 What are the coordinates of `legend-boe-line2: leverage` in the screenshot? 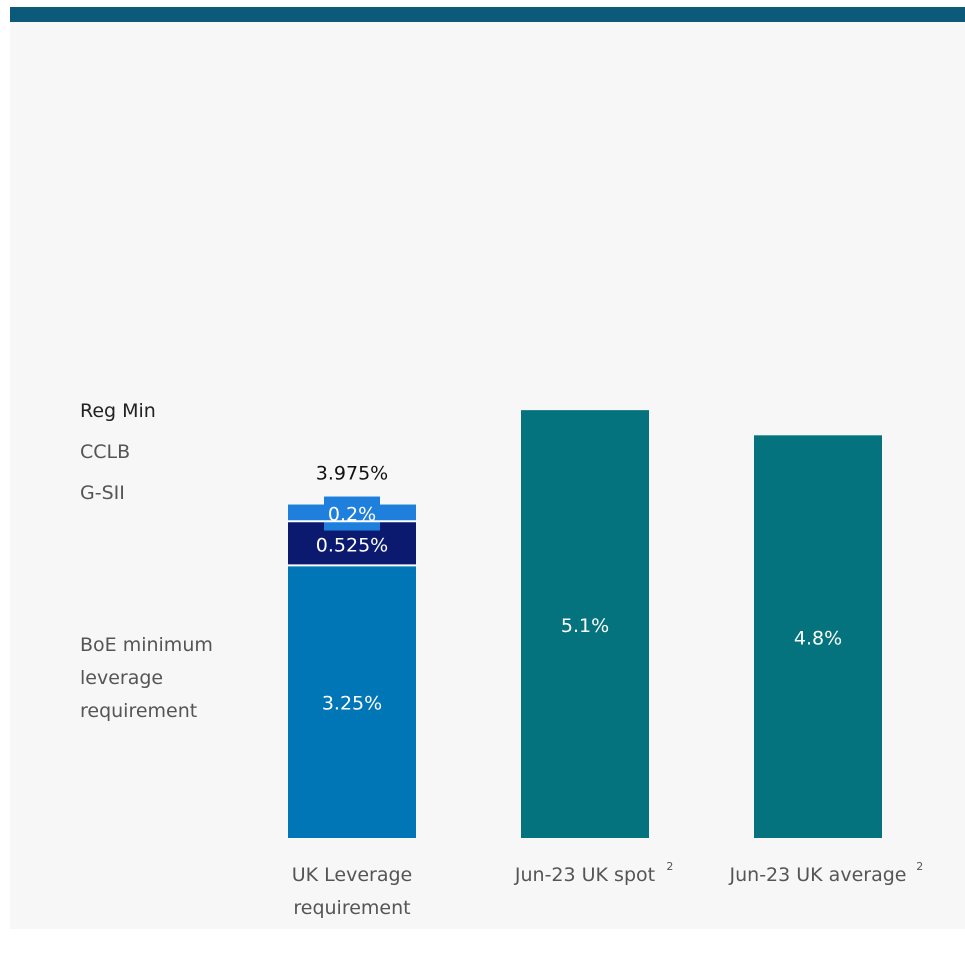 It's located at (121, 678).